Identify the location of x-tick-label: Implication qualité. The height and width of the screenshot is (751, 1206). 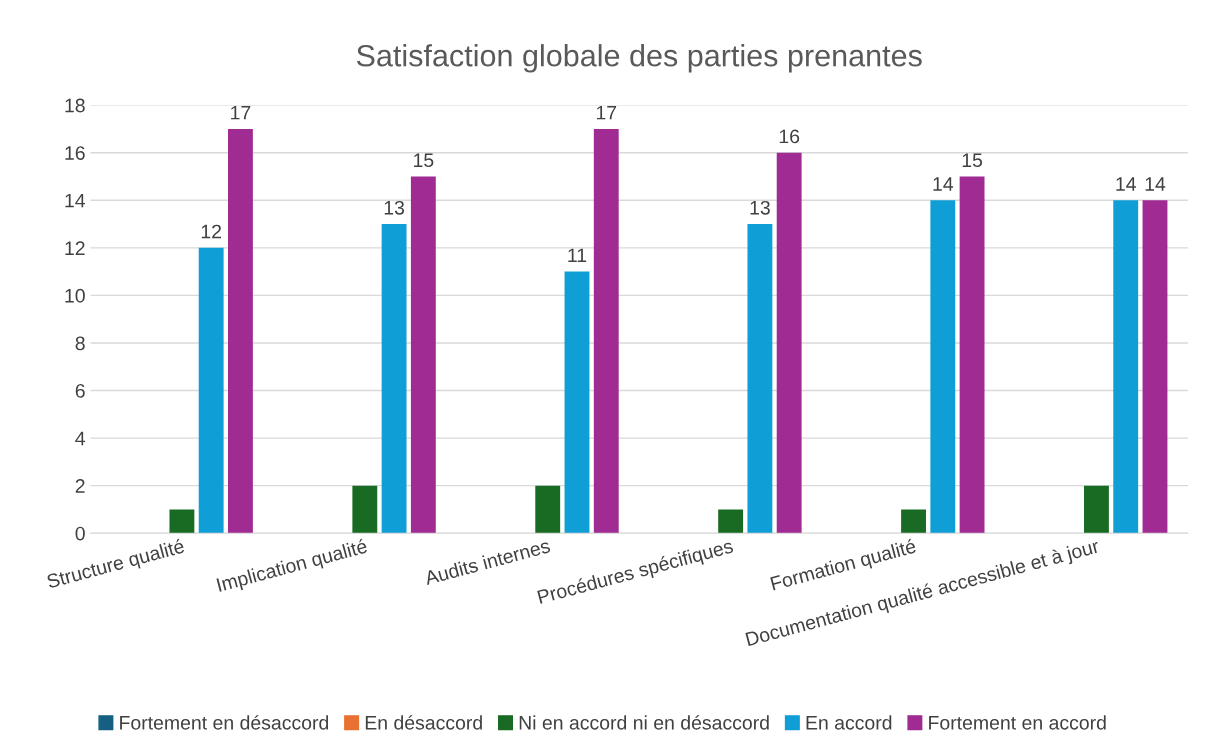
(292, 567).